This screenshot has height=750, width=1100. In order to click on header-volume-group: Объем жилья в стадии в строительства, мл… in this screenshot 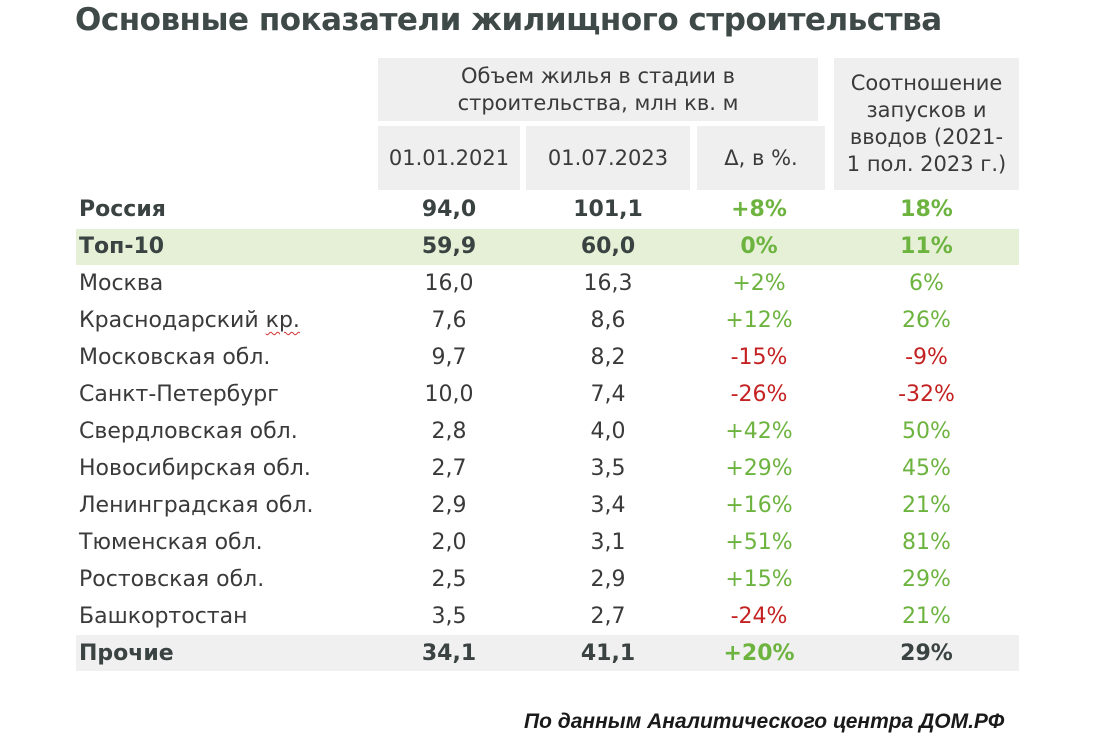, I will do `click(598, 89)`.